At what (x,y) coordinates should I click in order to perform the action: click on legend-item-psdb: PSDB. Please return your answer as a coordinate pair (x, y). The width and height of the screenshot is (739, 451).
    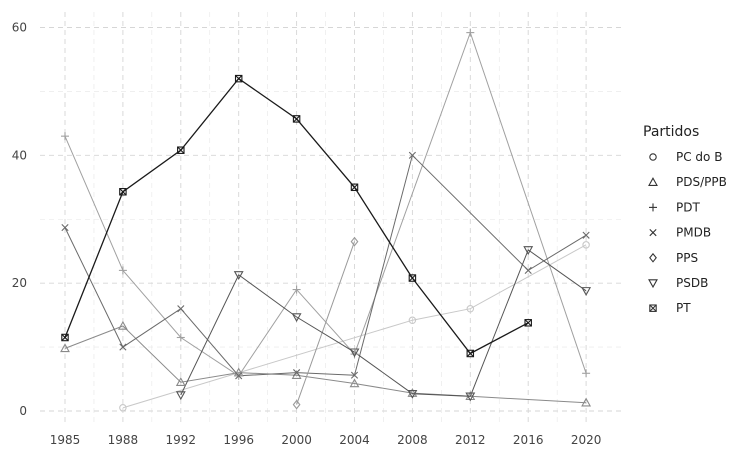
    Looking at the image, I should click on (678, 283).